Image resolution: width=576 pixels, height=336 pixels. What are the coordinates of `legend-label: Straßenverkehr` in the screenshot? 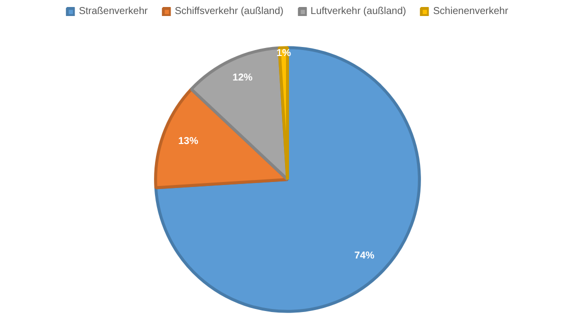 It's located at (113, 11).